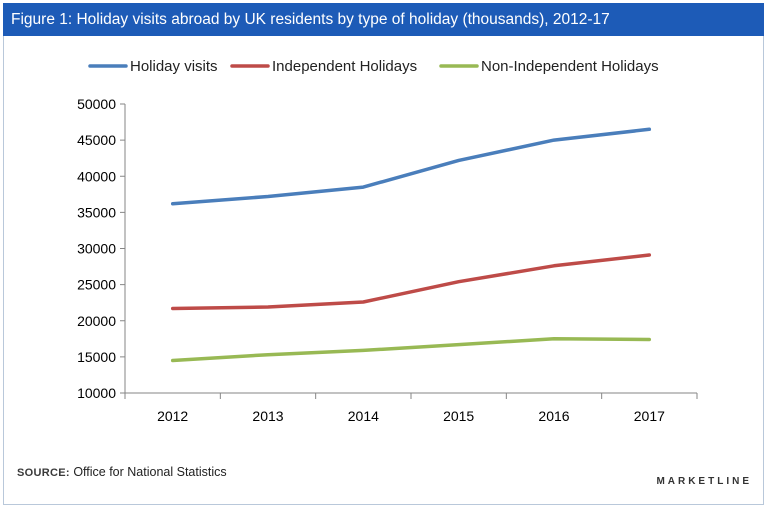  I want to click on brand-logo: MARKETLINE, so click(704, 481).